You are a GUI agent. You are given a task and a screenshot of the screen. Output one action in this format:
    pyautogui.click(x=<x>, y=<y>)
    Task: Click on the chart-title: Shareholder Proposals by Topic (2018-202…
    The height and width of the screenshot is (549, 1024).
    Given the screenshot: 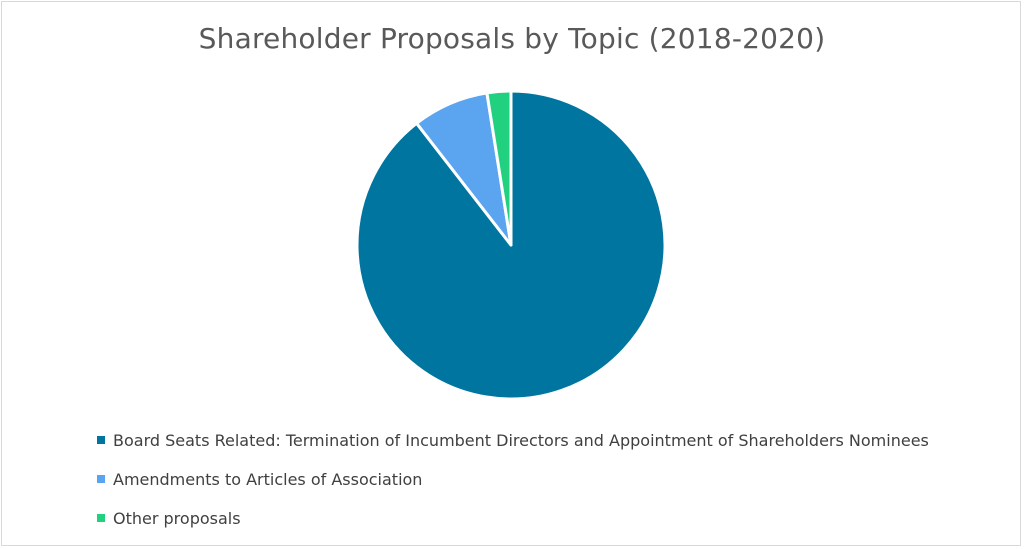 What is the action you would take?
    pyautogui.click(x=512, y=38)
    